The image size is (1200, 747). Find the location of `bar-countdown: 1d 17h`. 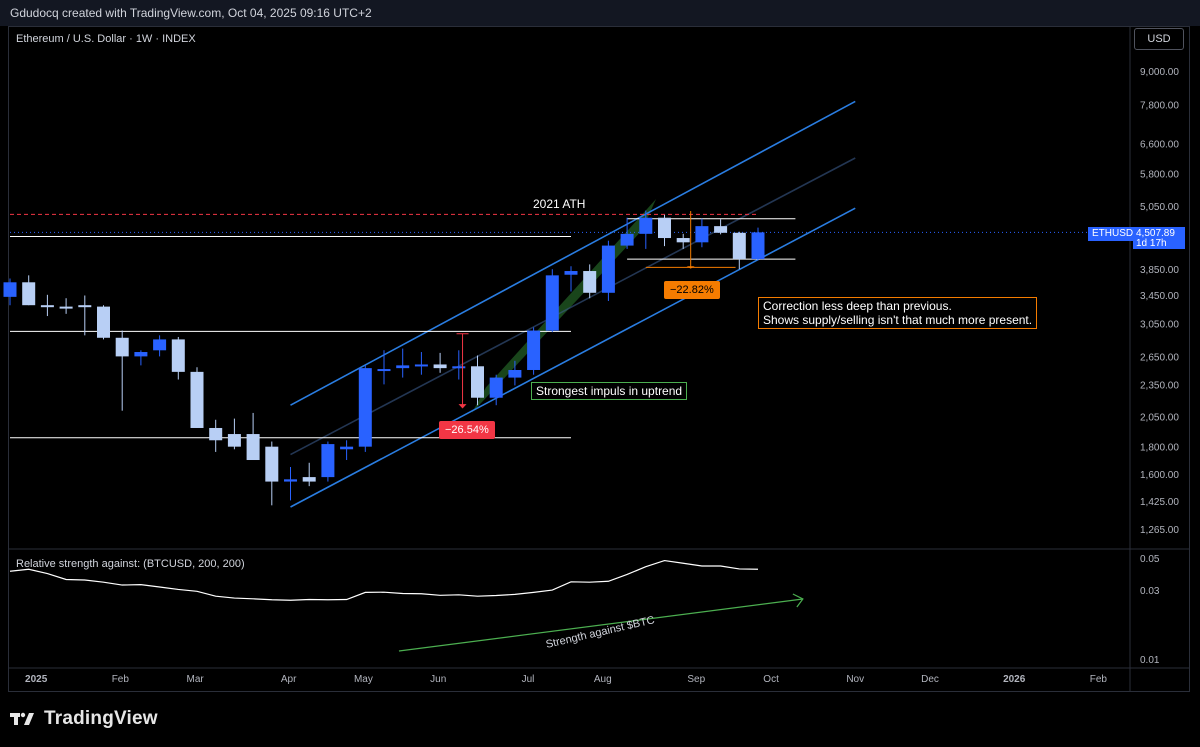

bar-countdown: 1d 17h is located at coordinates (1151, 243).